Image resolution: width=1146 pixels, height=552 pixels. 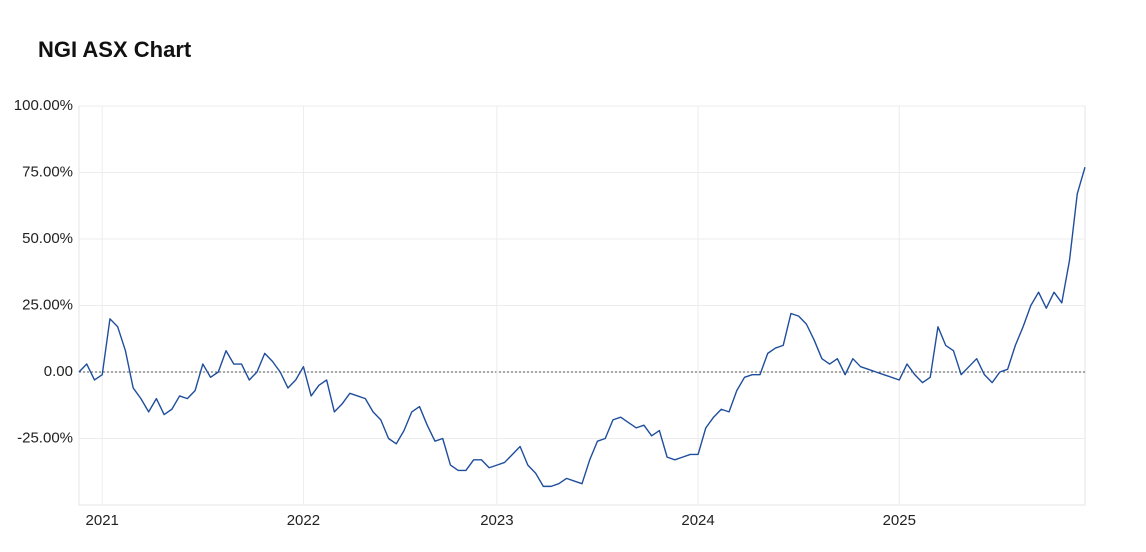 What do you see at coordinates (47, 304) in the screenshot?
I see `y-tick-label: 25.00%` at bounding box center [47, 304].